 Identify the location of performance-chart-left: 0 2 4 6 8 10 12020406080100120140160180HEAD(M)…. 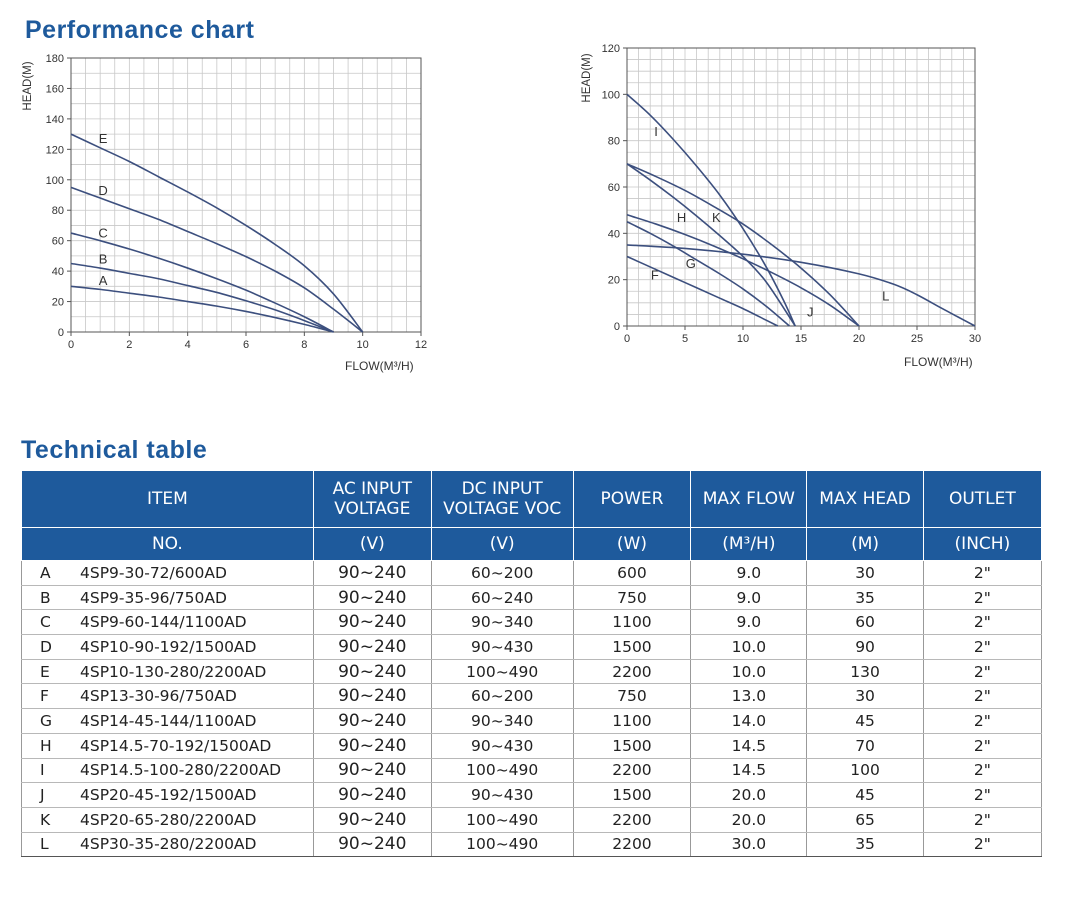
(224, 213).